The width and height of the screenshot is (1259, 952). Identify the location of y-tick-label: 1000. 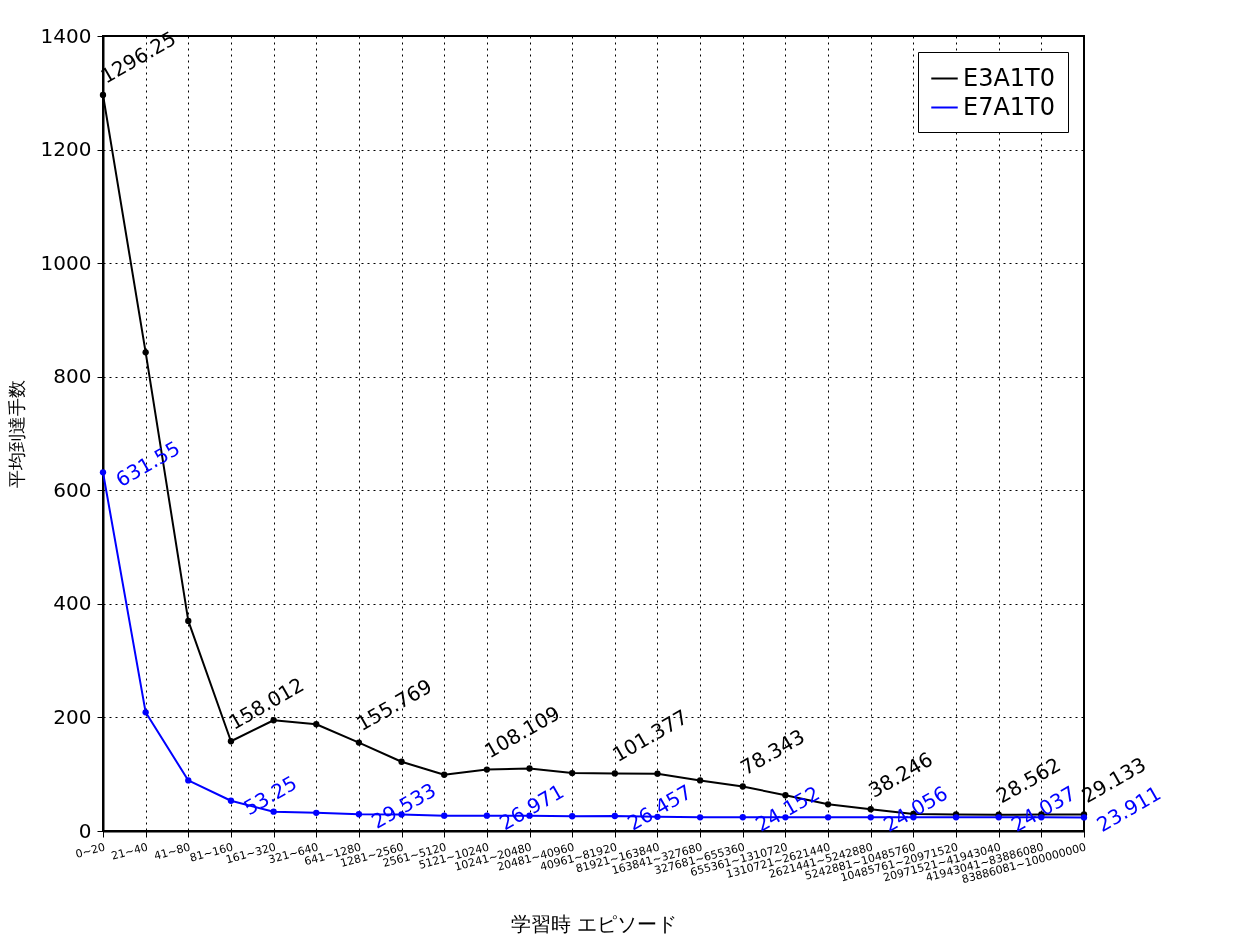
(66, 262).